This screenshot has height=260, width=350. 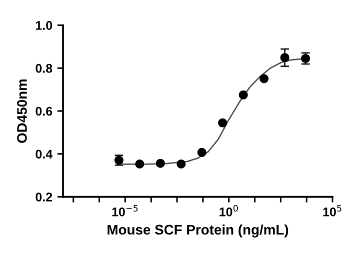 I want to click on x-tick-label: 10$^{0}$, so click(x=229, y=210).